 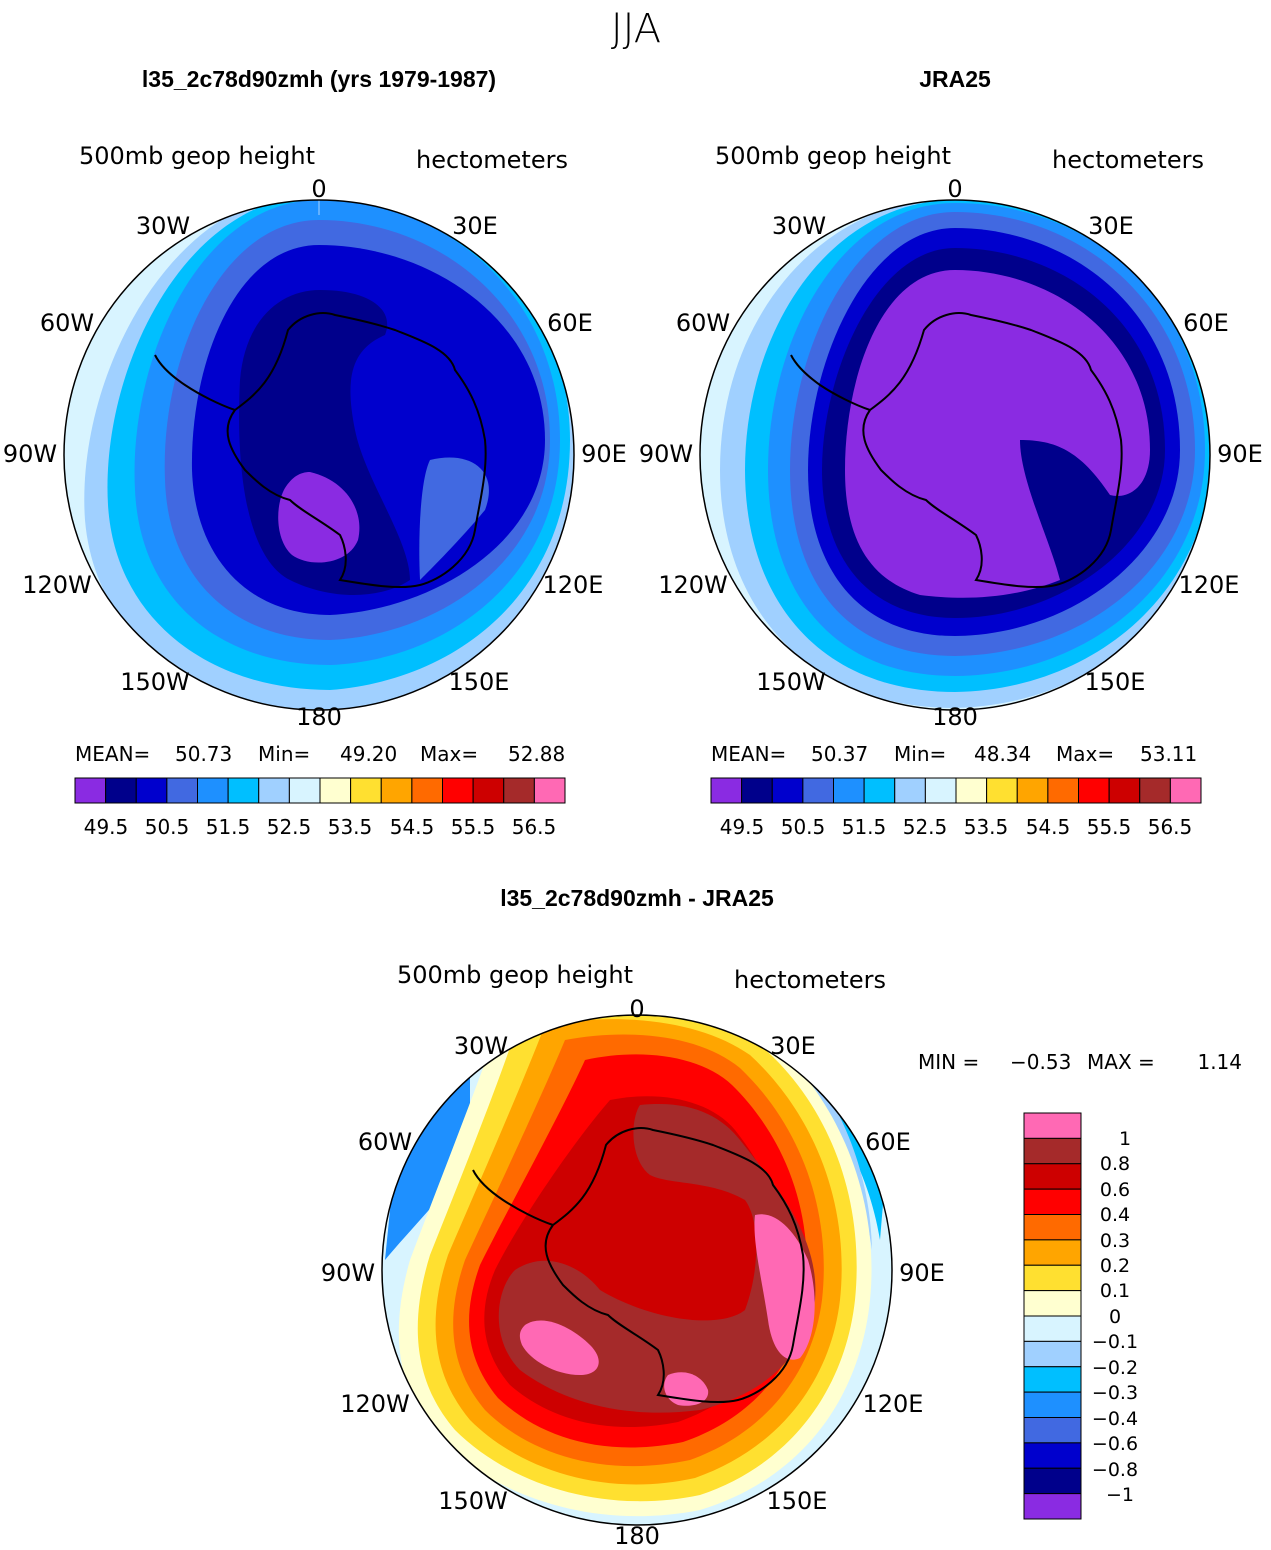 What do you see at coordinates (473, 827) in the screenshot?
I see `colorbar-tick-label: 55.5` at bounding box center [473, 827].